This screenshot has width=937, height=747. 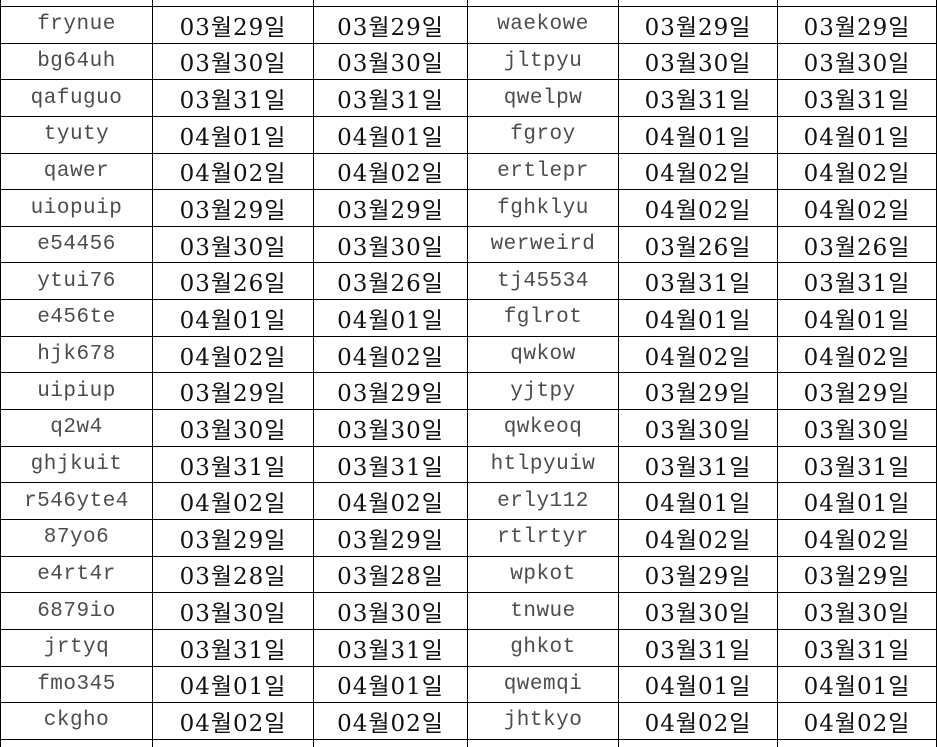 What do you see at coordinates (543, 135) in the screenshot?
I see `cell-account-name: fgroy` at bounding box center [543, 135].